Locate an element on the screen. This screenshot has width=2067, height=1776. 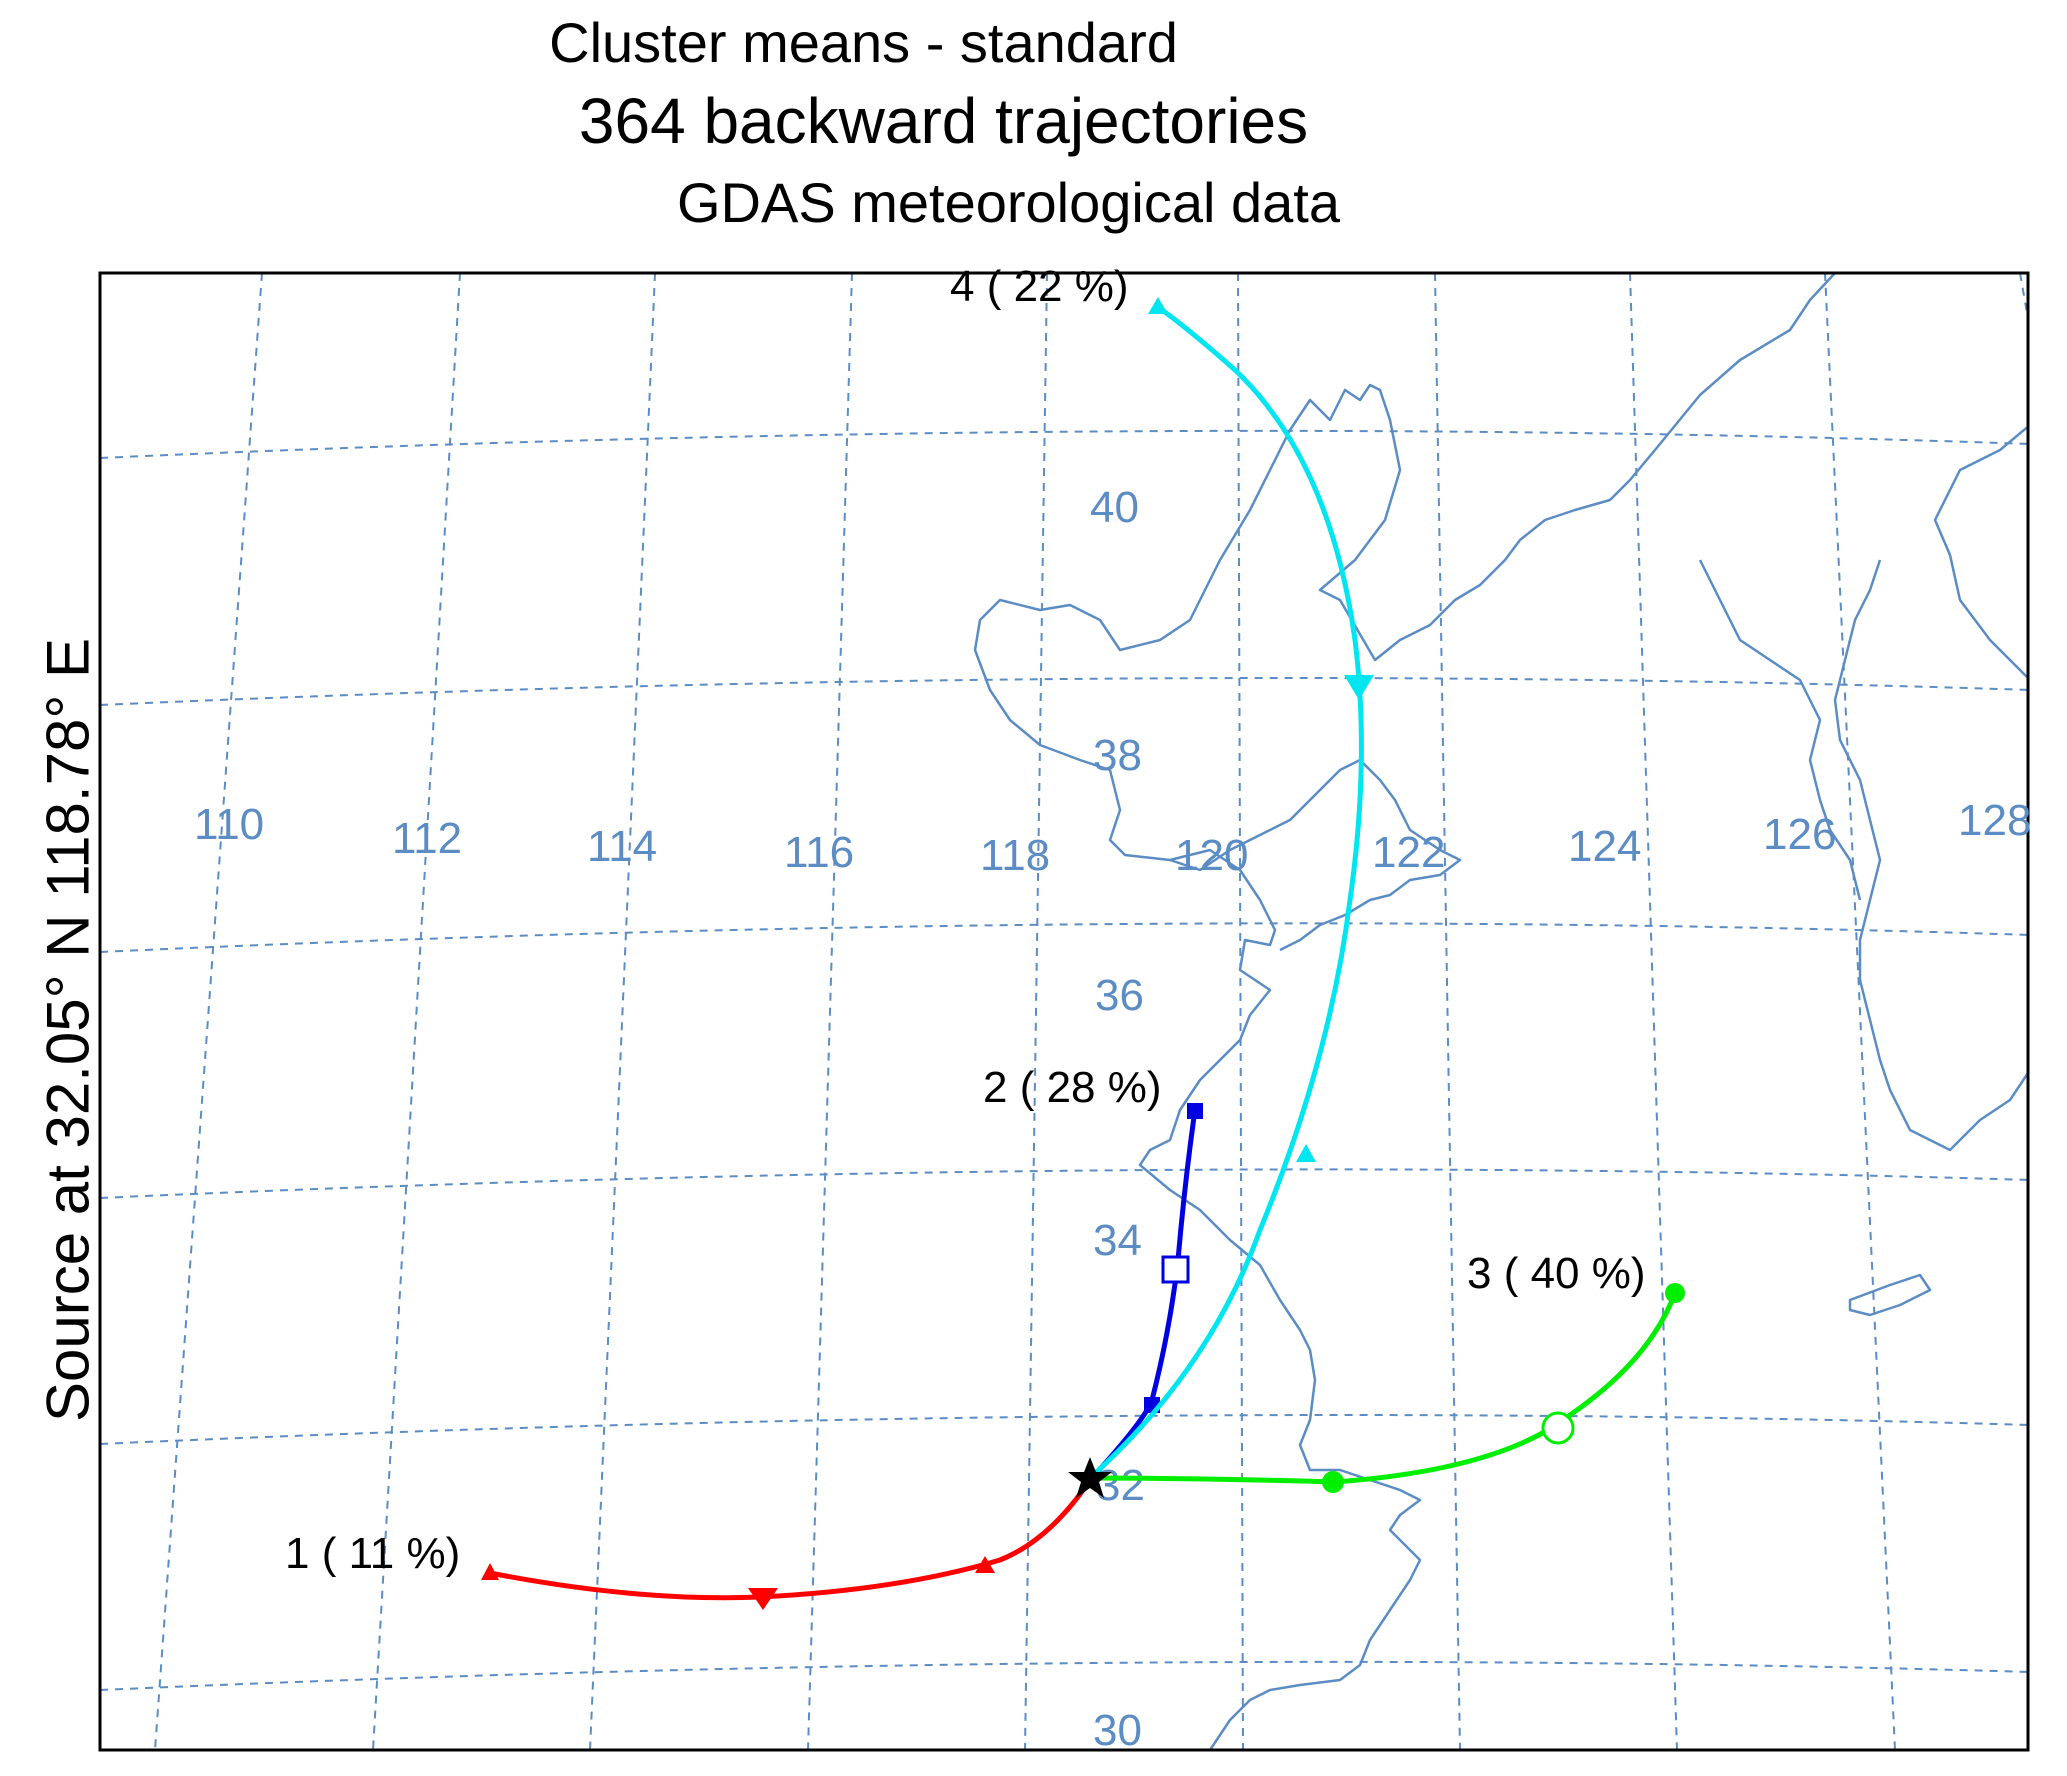
lon-label-116: 116 is located at coordinates (819, 852).